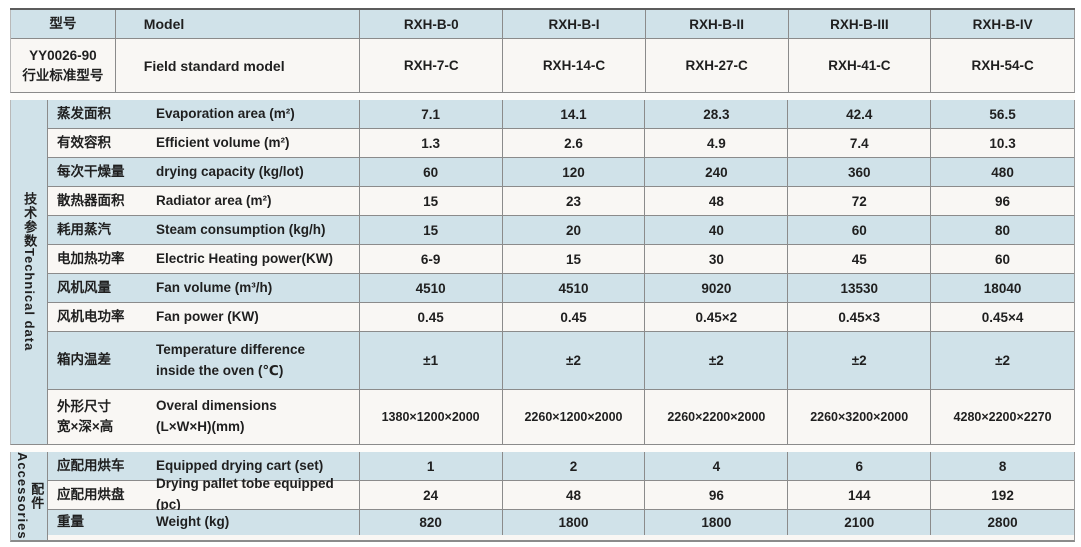 Image resolution: width=1081 pixels, height=547 pixels. What do you see at coordinates (717, 288) in the screenshot?
I see `cell-value: 9020` at bounding box center [717, 288].